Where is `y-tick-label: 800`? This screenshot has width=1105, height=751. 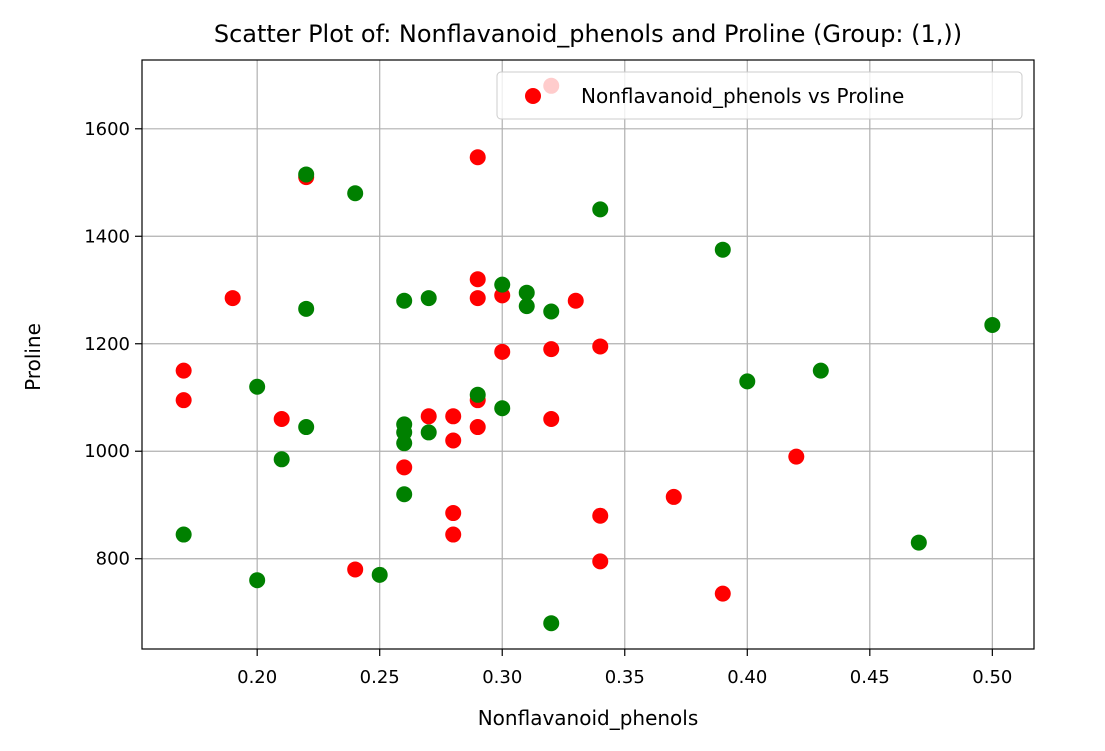
y-tick-label: 800 is located at coordinates (113, 559).